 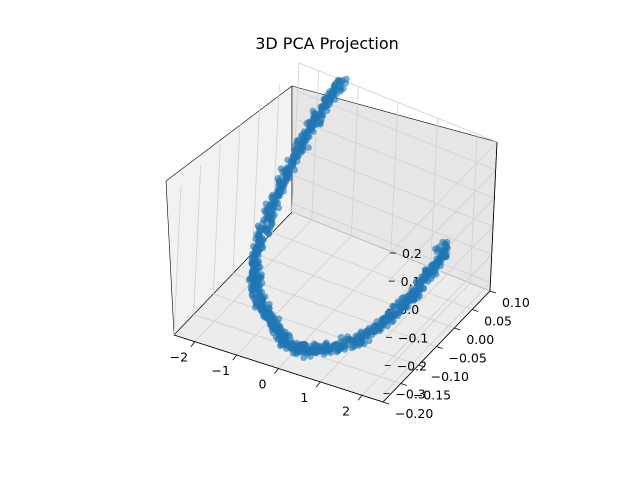 I want to click on y-tick-label: 0.05, so click(x=498, y=321).